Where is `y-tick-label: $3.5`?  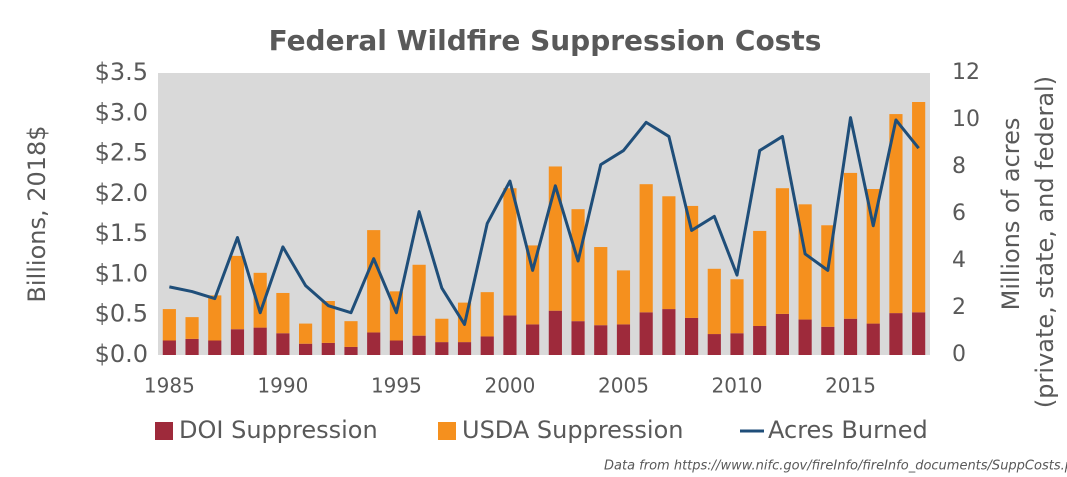 y-tick-label: $3.5 is located at coordinates (121, 72).